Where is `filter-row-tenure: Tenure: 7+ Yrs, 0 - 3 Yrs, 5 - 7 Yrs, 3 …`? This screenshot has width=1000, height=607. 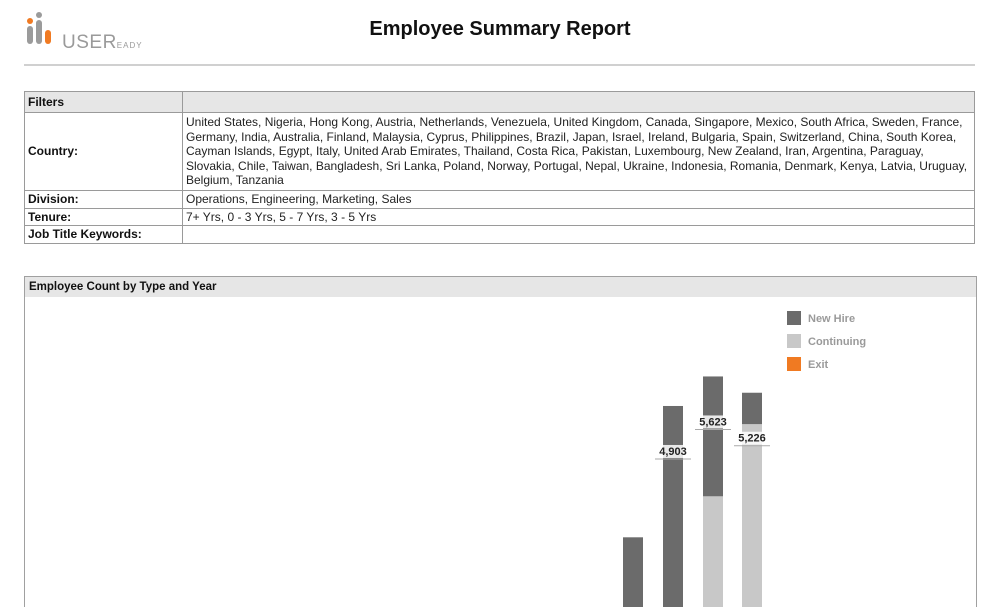 filter-row-tenure: Tenure: 7+ Yrs, 0 - 3 Yrs, 5 - 7 Yrs, 3 … is located at coordinates (499, 216).